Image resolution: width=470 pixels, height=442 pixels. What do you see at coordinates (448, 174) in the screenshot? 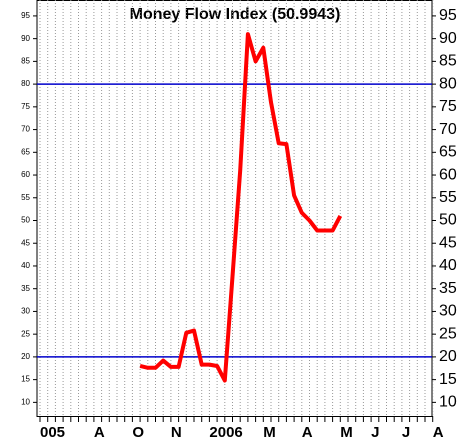
I see `y-tick-label-right: 60` at bounding box center [448, 174].